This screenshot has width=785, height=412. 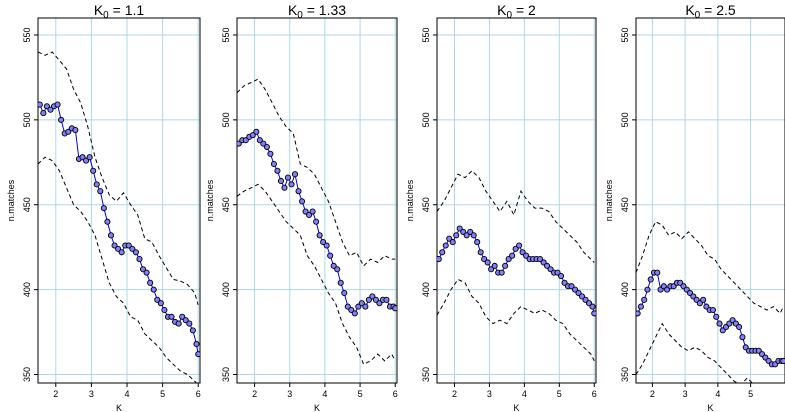 I want to click on chart-title: K0 = 1.33, so click(x=317, y=11).